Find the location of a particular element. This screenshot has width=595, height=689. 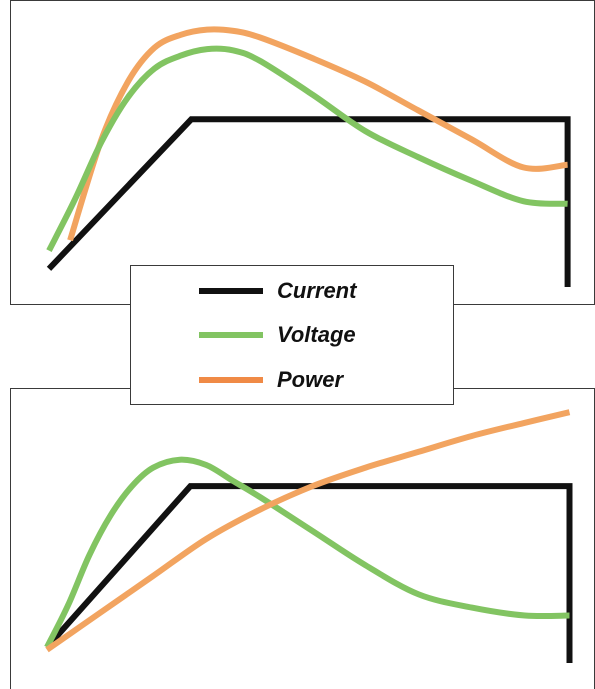

legend-swatch-voltage is located at coordinates (231, 335).